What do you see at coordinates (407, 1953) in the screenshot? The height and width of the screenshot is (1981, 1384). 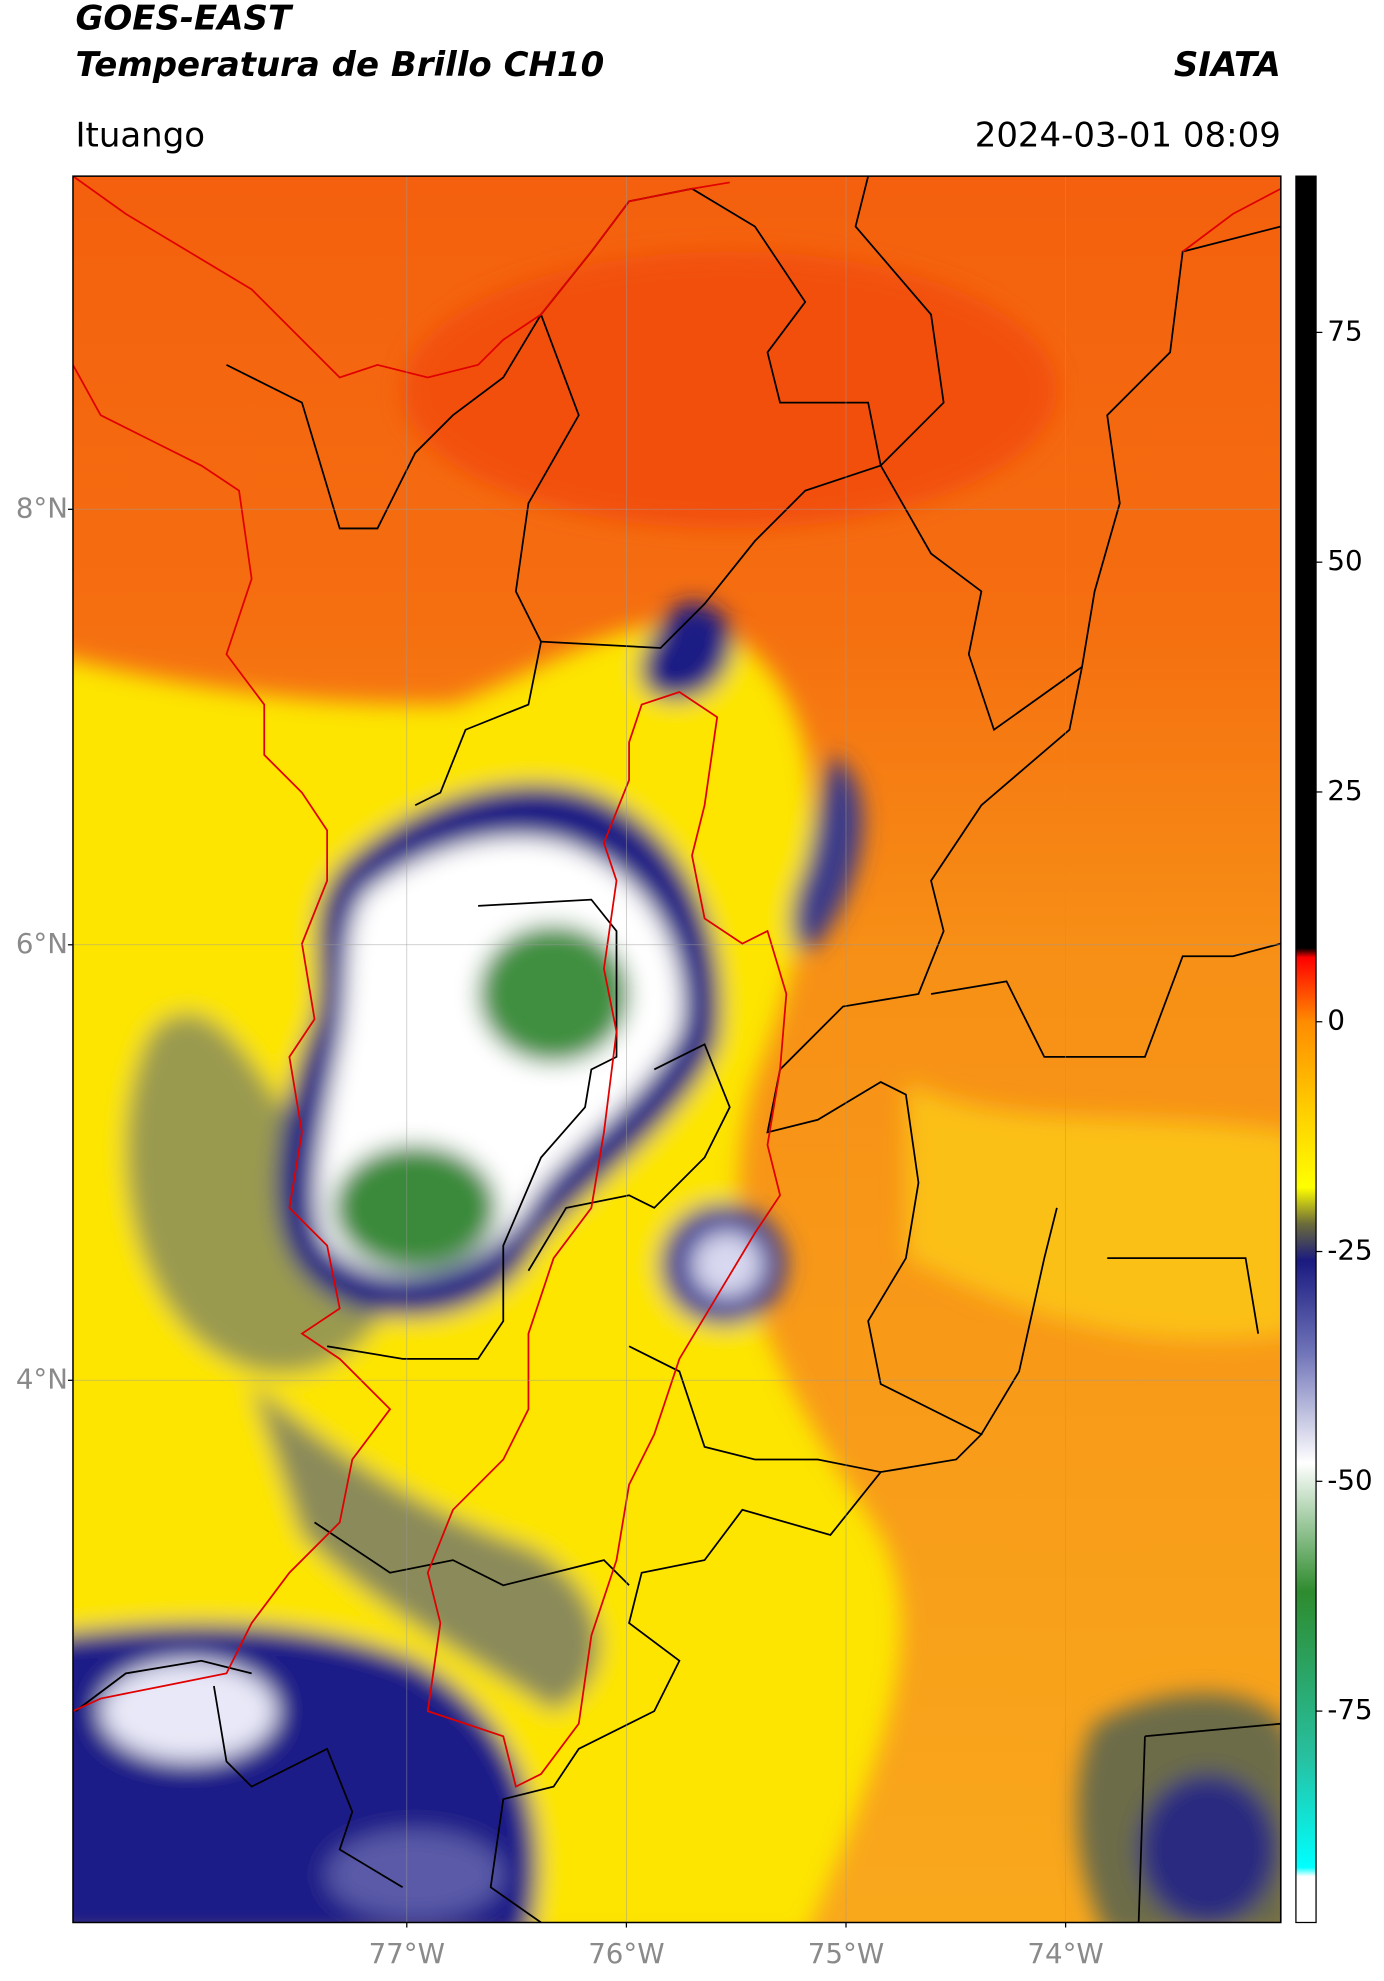 I see `lon-tick-label: 77°W` at bounding box center [407, 1953].